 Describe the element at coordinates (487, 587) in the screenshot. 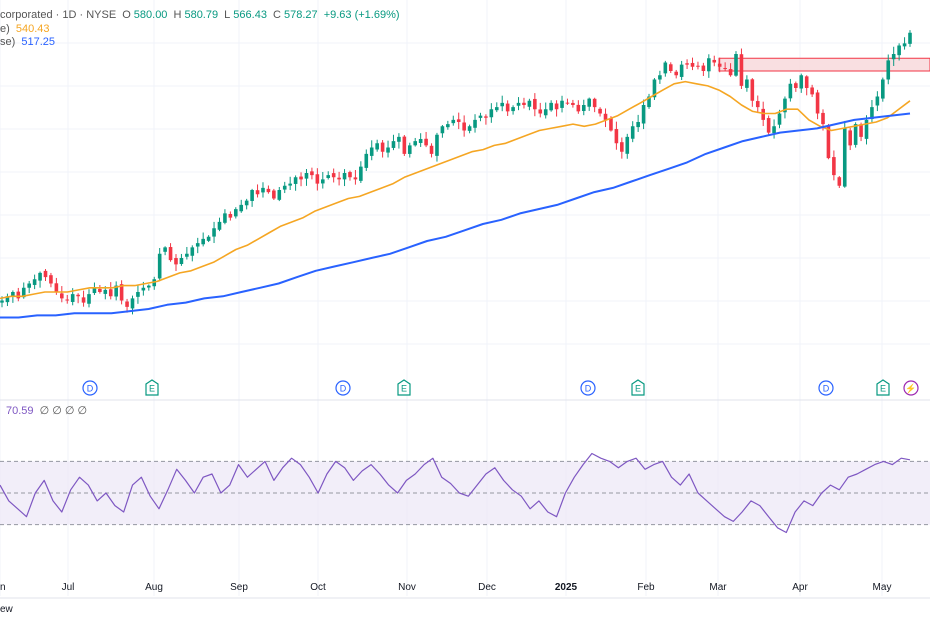

I see `x-axis-tick-label: Dec` at that location.